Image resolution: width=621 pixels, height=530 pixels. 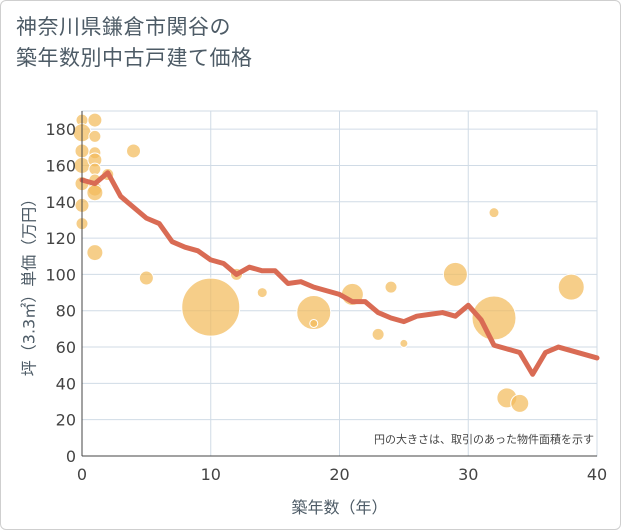 I want to click on x-tick-label: 10, so click(x=211, y=474).